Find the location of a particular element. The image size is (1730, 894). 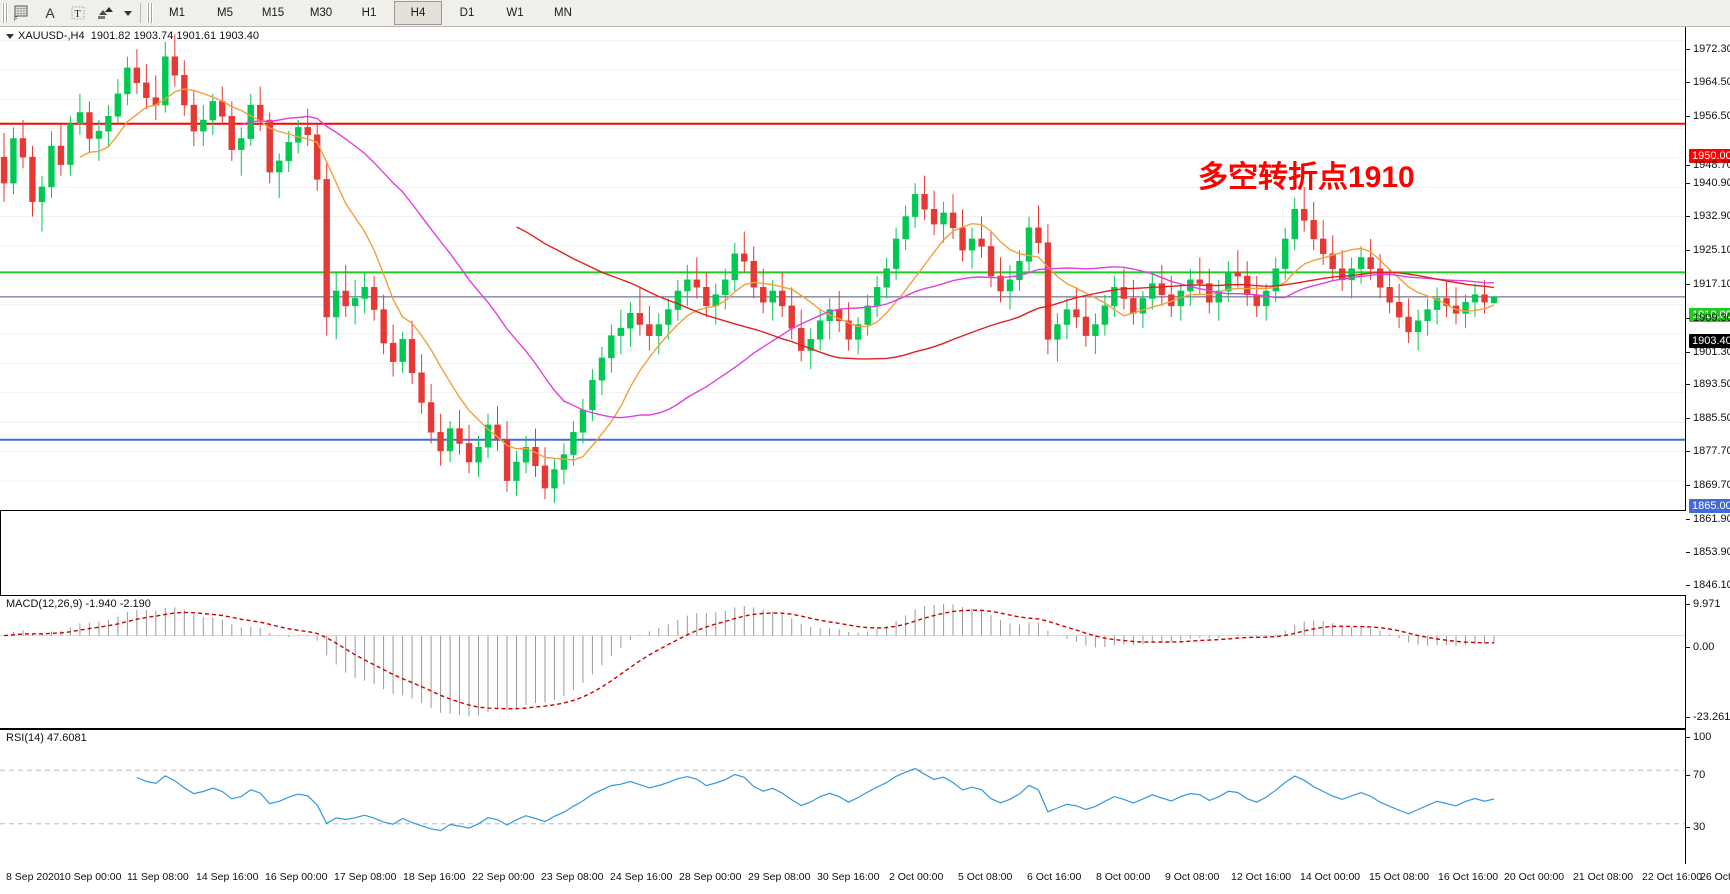

price-axis-label-1846.10: 1846.10 is located at coordinates (1711, 585).